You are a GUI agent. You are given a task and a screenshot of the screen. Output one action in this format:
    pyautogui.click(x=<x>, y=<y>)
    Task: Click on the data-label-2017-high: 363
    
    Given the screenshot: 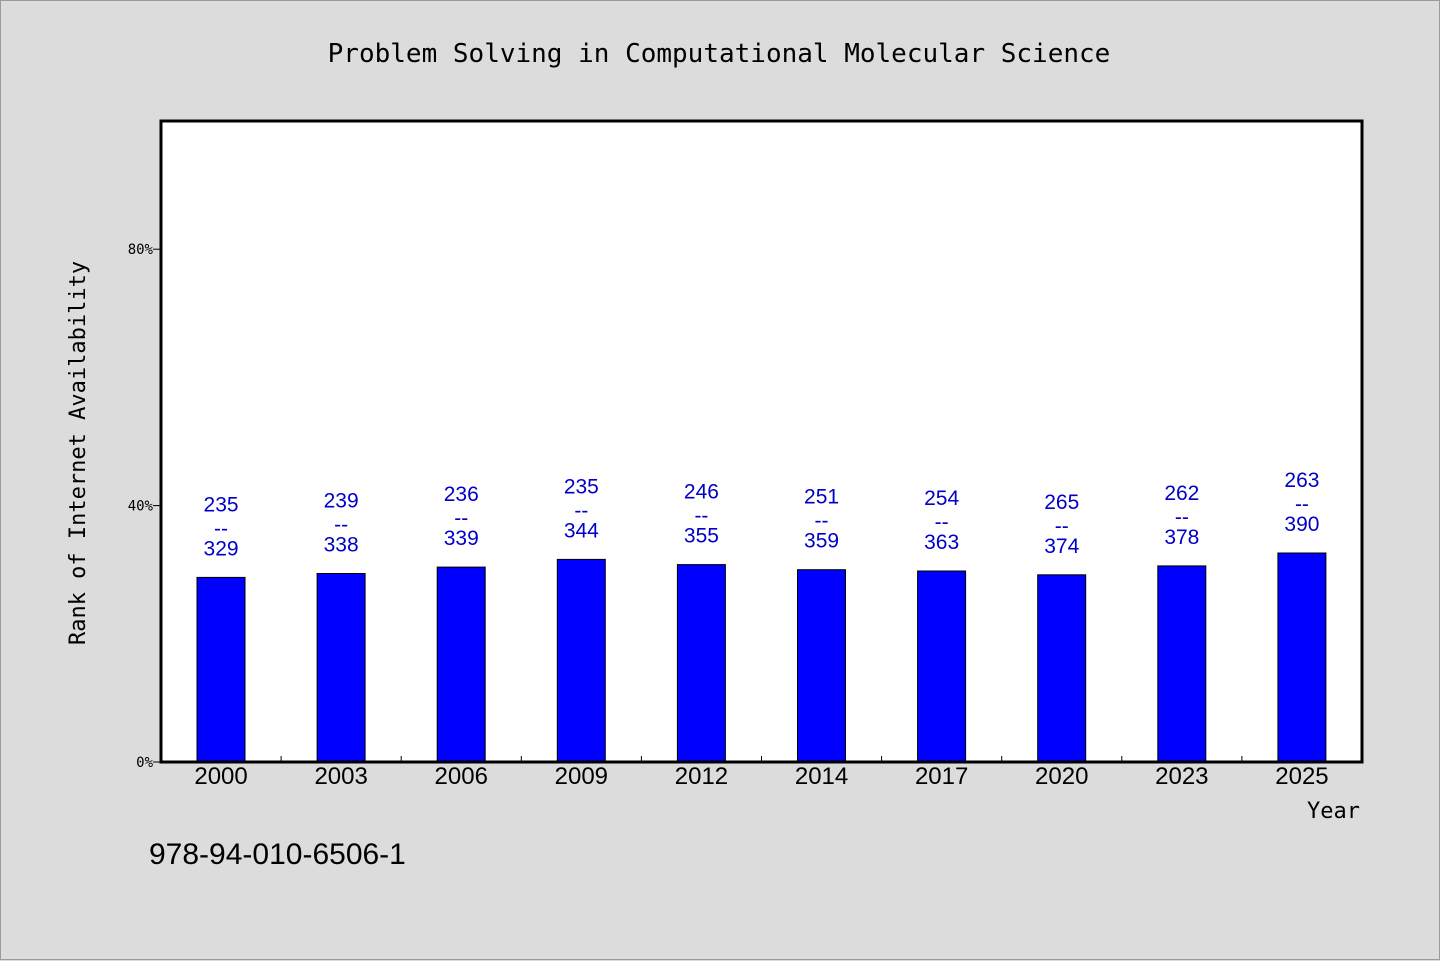 What is the action you would take?
    pyautogui.click(x=941, y=542)
    